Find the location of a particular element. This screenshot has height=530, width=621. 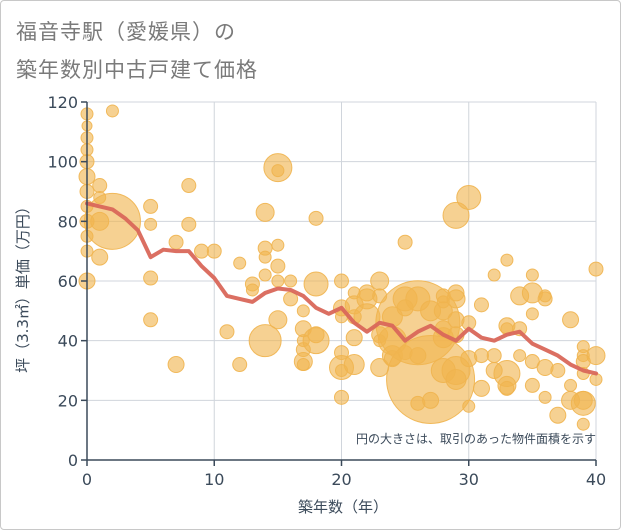

chart-title-line1: 福音寺駅（愛媛県）の is located at coordinates (126, 32).